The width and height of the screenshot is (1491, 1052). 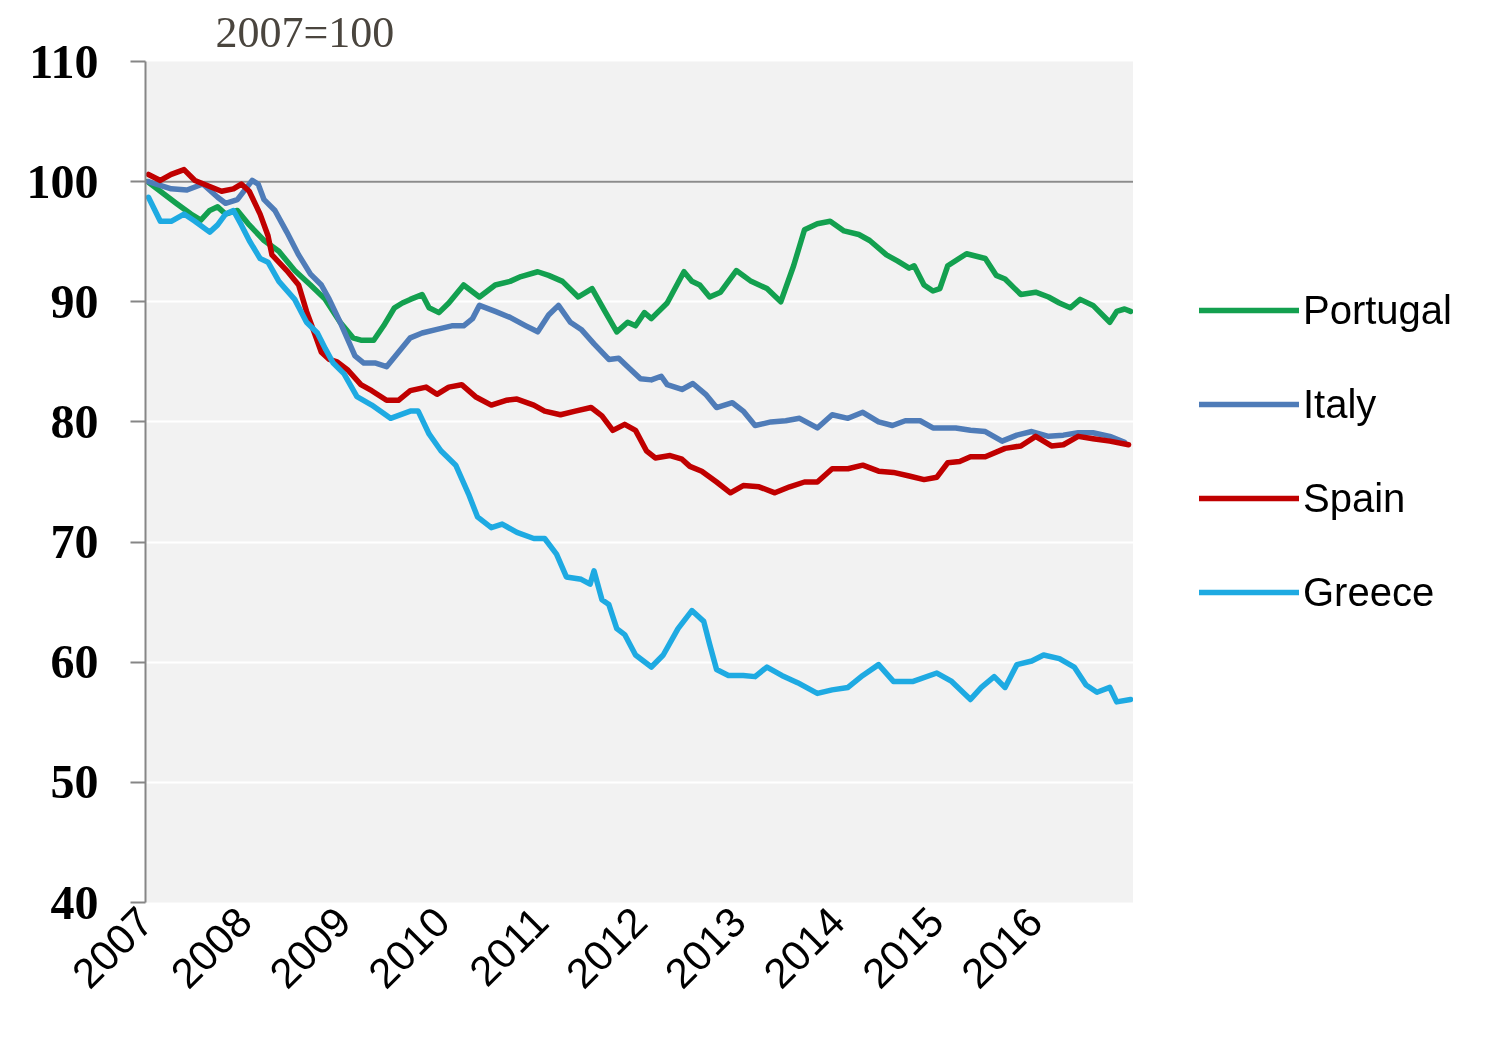 I want to click on legend-label: Greece, so click(x=1369, y=592).